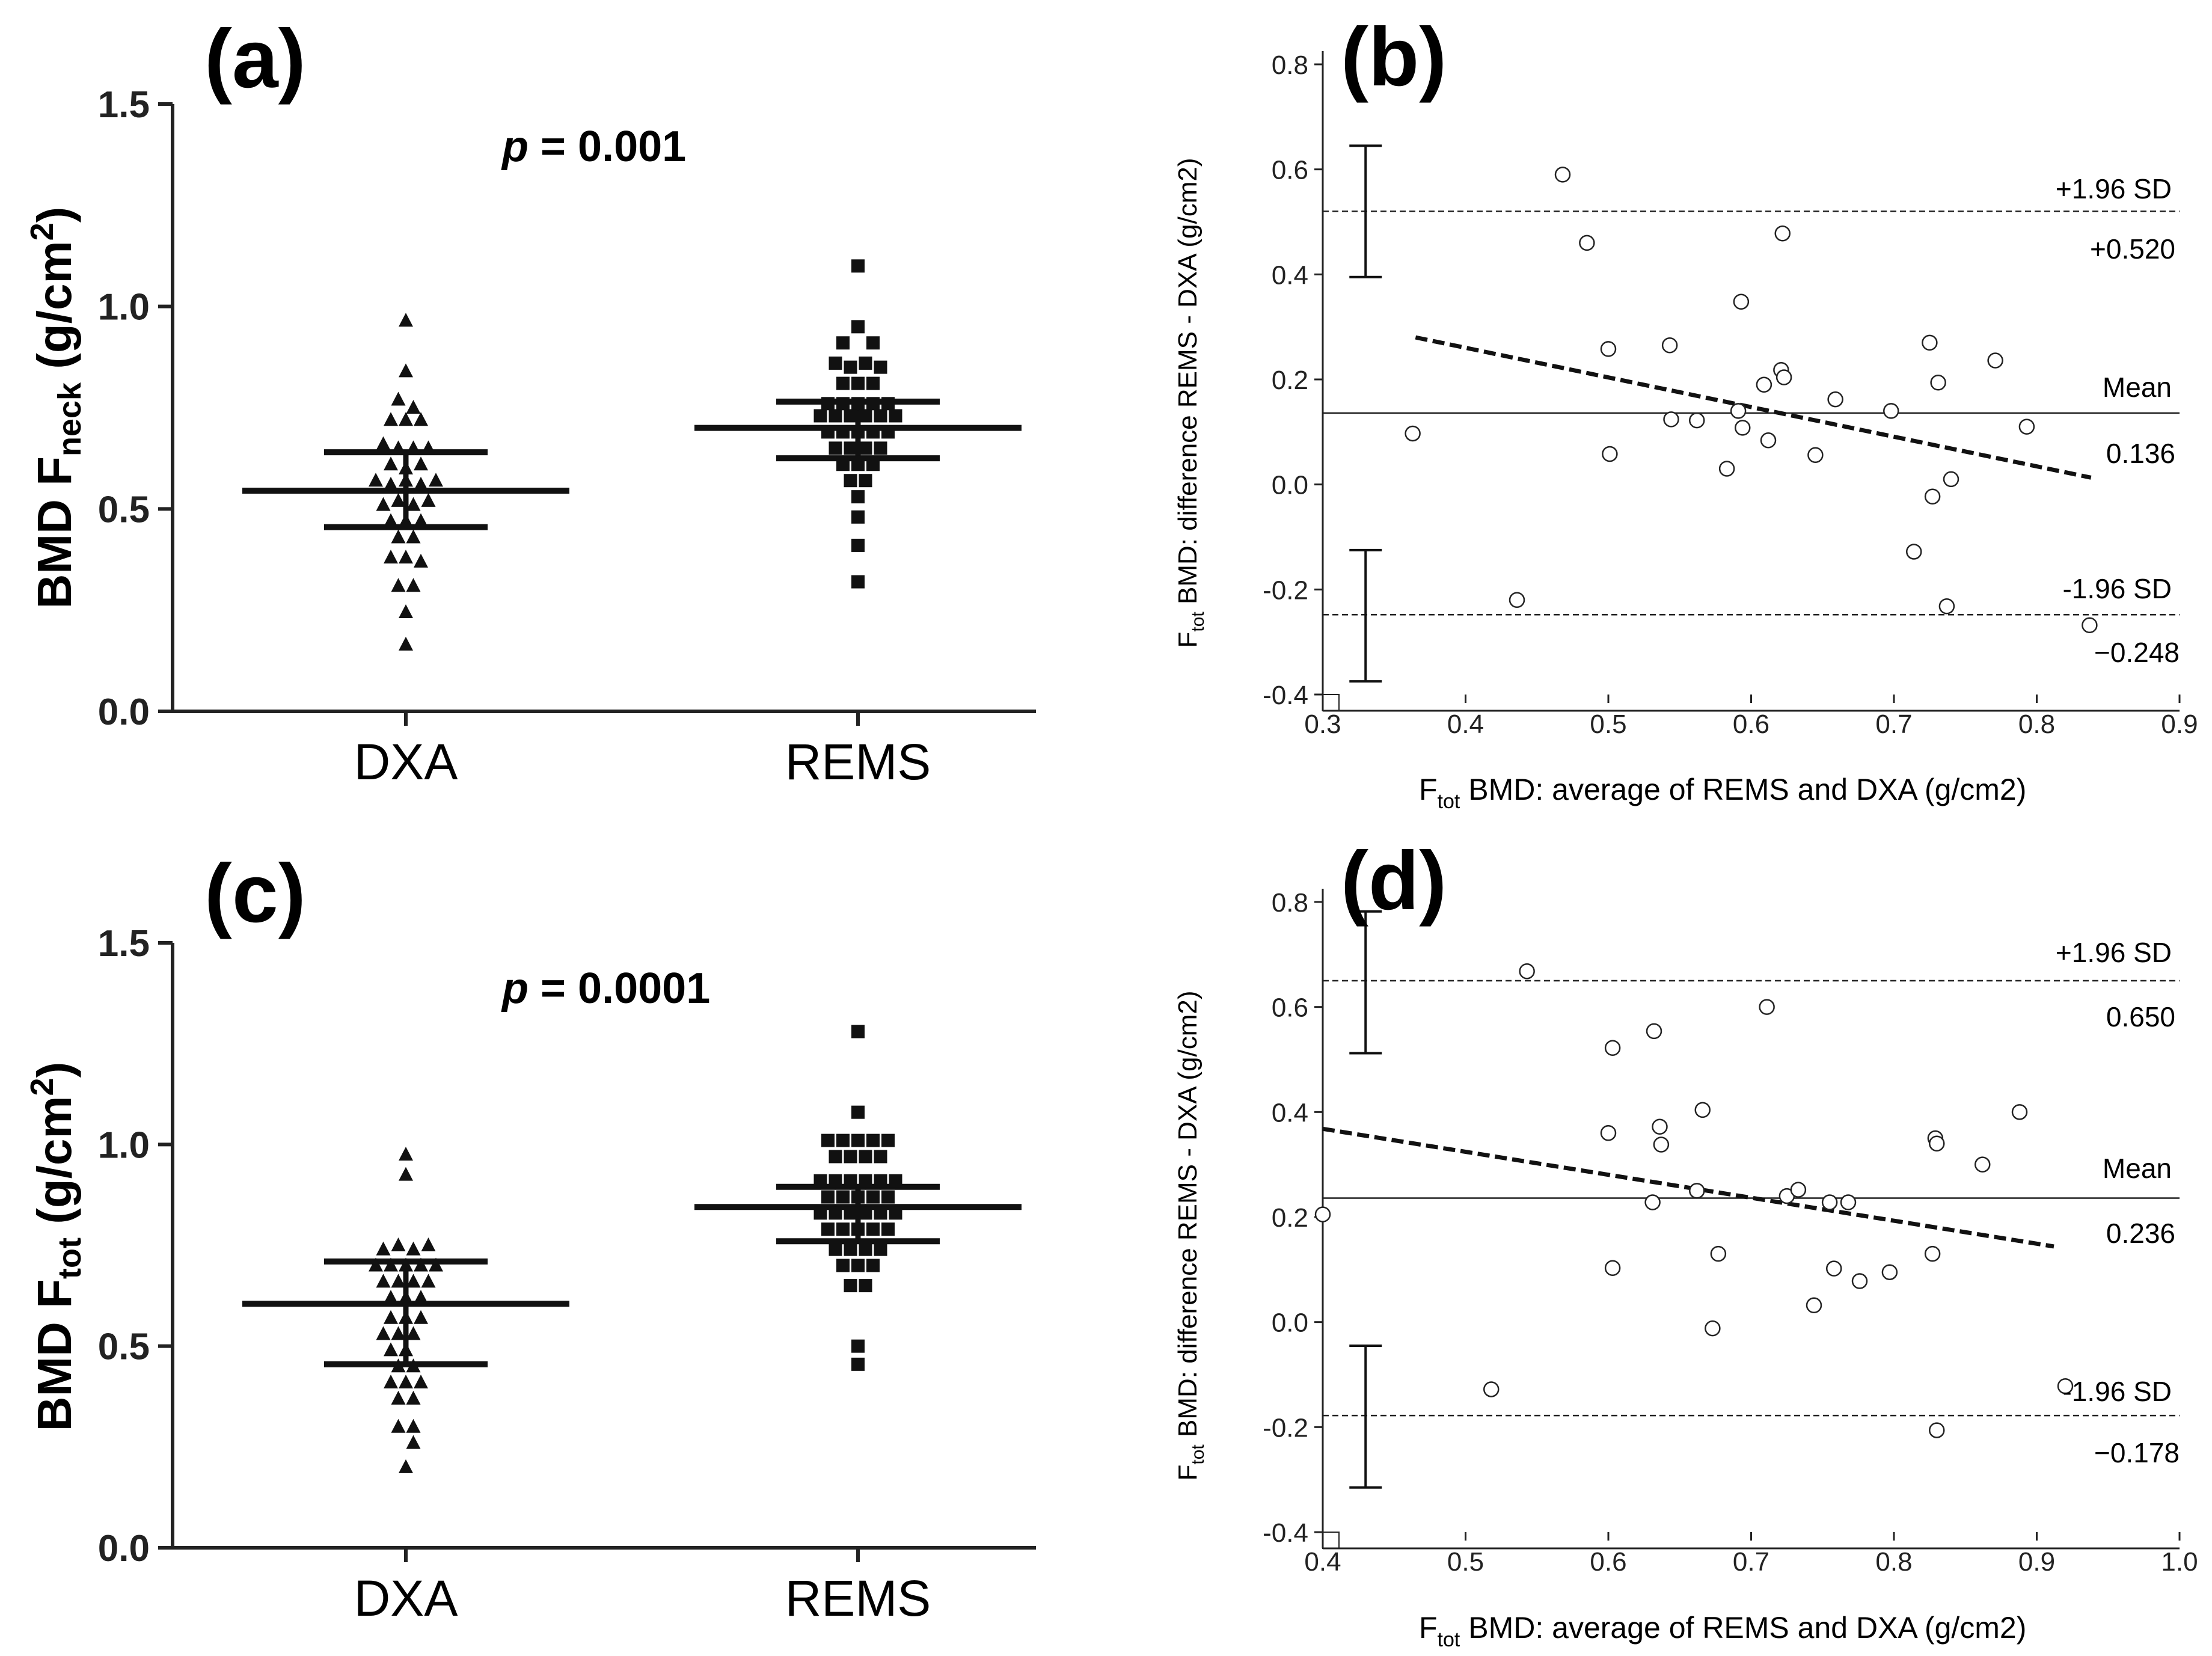  Describe the element at coordinates (643, 1587) in the screenshot. I see `x-ticks-c: DXA REMS` at that location.